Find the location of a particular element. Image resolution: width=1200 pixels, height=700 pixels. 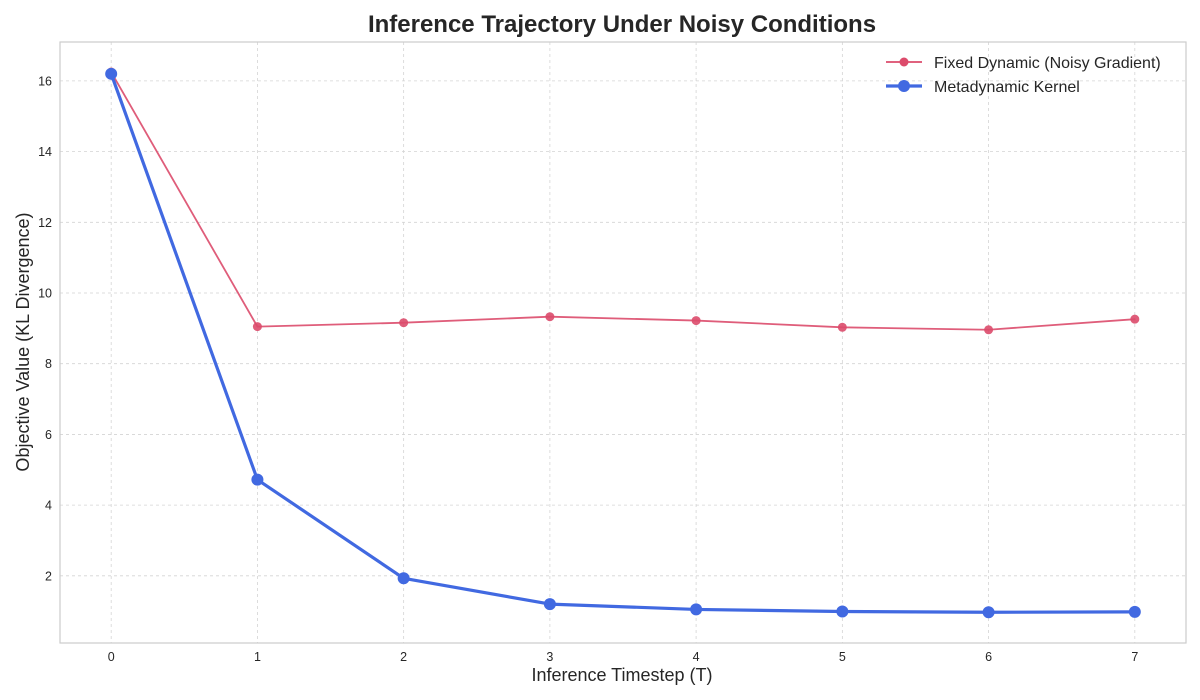

y-axis-ticks: 2 4 6 8 10 12 14 16 is located at coordinates (45, 328).